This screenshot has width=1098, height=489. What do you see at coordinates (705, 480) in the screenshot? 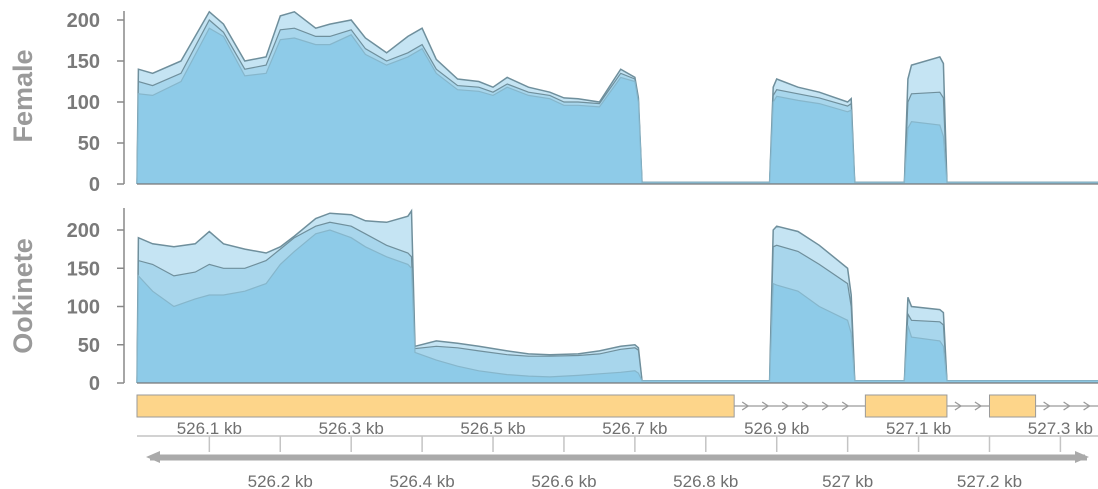
I see `x-tick-label: 526.8 kb` at bounding box center [705, 480].